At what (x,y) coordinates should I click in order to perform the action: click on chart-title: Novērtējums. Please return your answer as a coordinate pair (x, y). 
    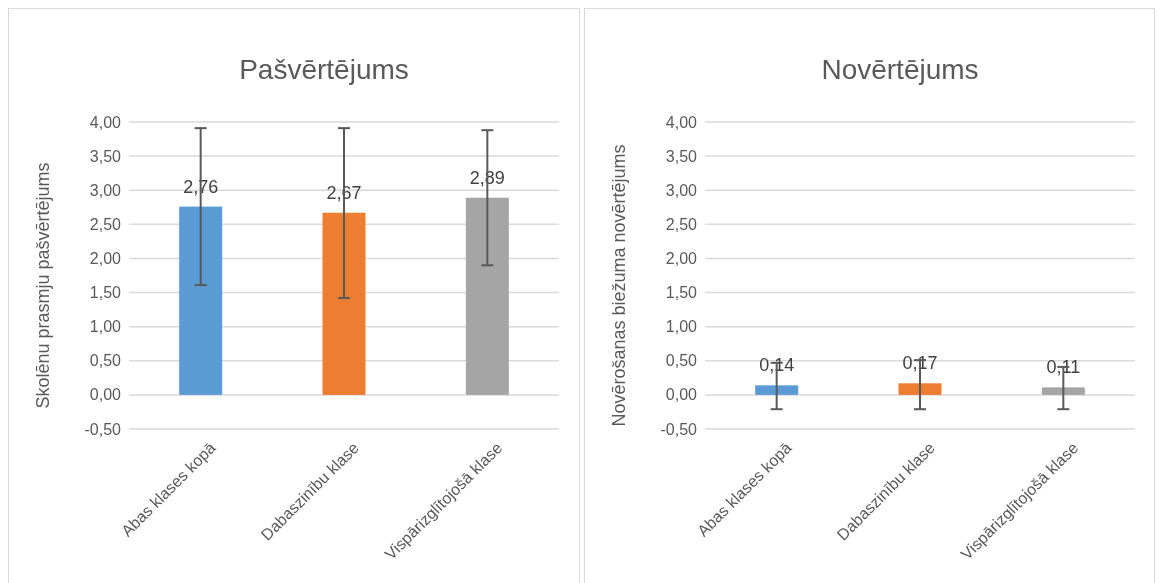
    Looking at the image, I should click on (899, 69).